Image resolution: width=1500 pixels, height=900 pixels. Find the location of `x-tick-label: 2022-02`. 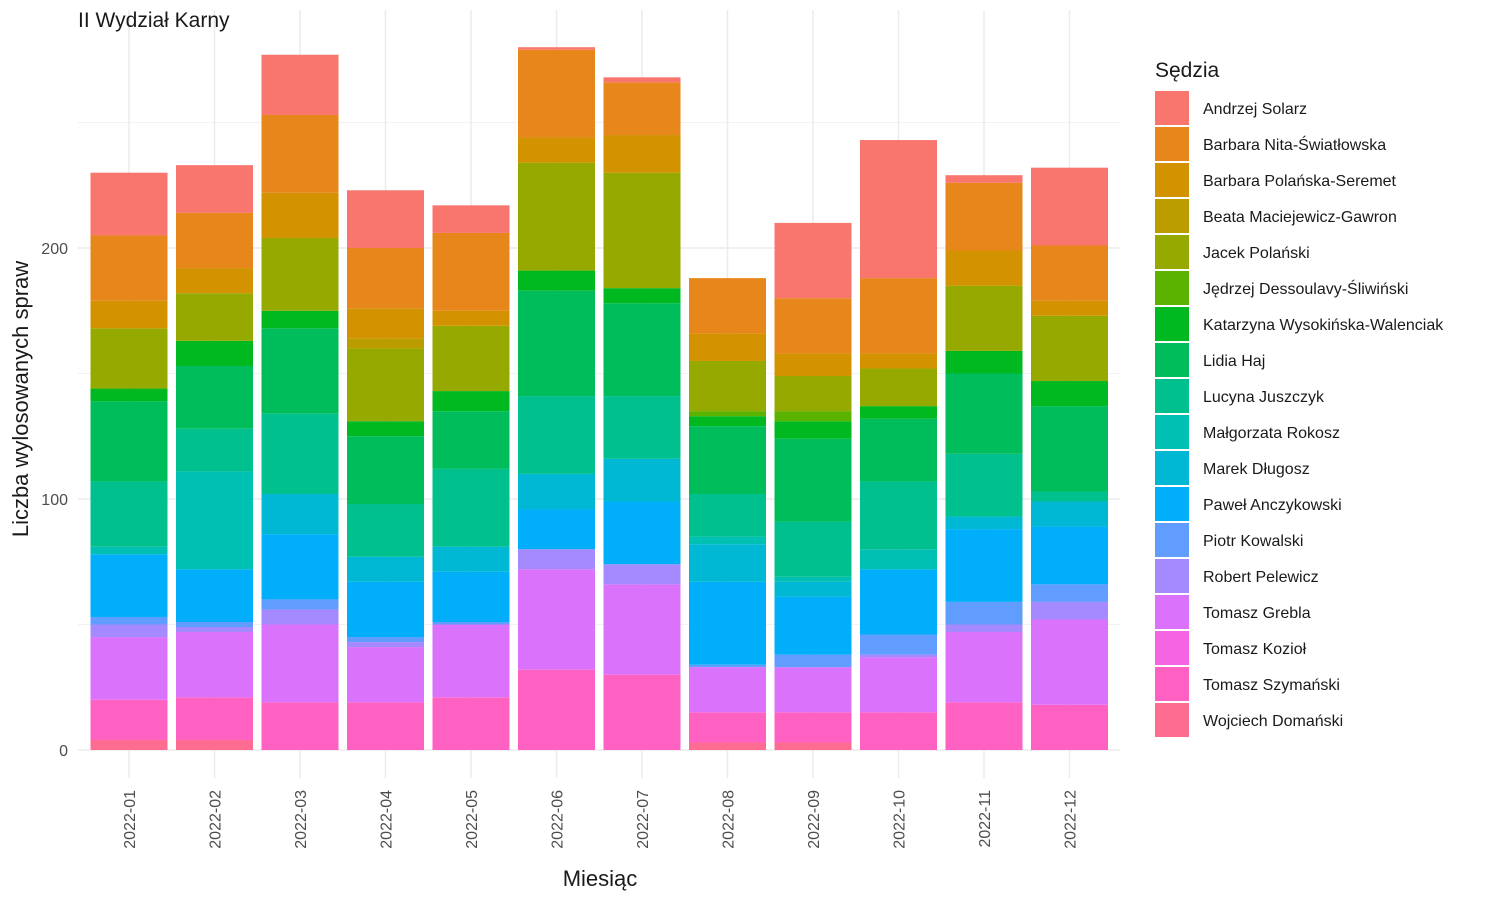

x-tick-label: 2022-02 is located at coordinates (216, 819).